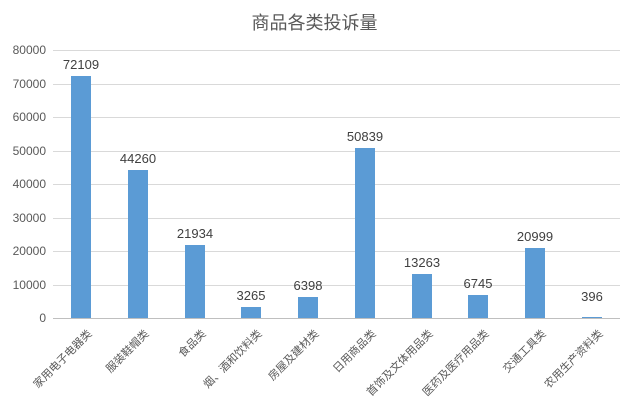  Describe the element at coordinates (63, 359) in the screenshot. I see `x-tick-label-0: 家用电子电器类` at that location.